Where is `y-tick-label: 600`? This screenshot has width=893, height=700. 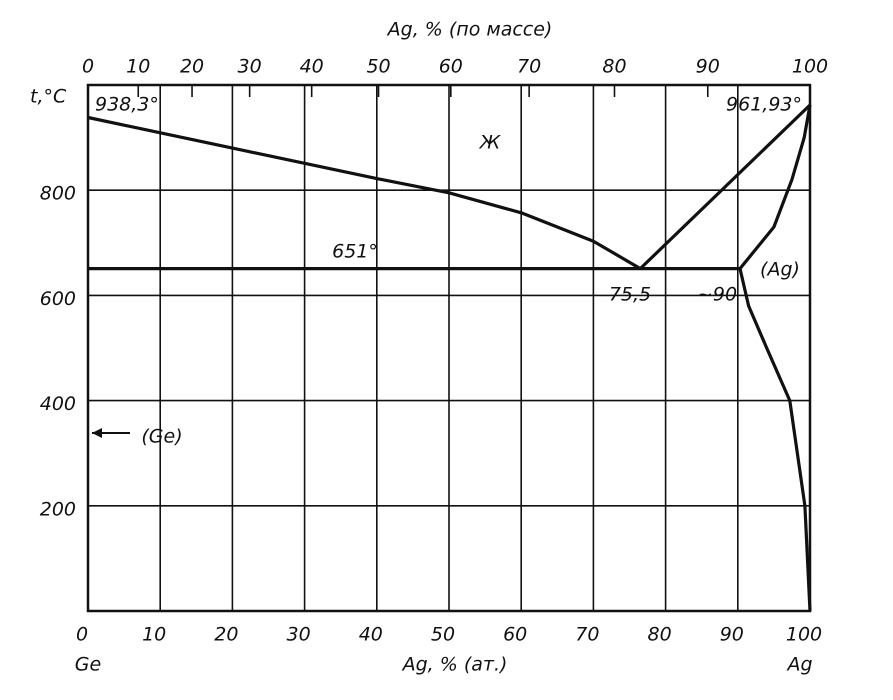
y-tick-label: 600 is located at coordinates (58, 299).